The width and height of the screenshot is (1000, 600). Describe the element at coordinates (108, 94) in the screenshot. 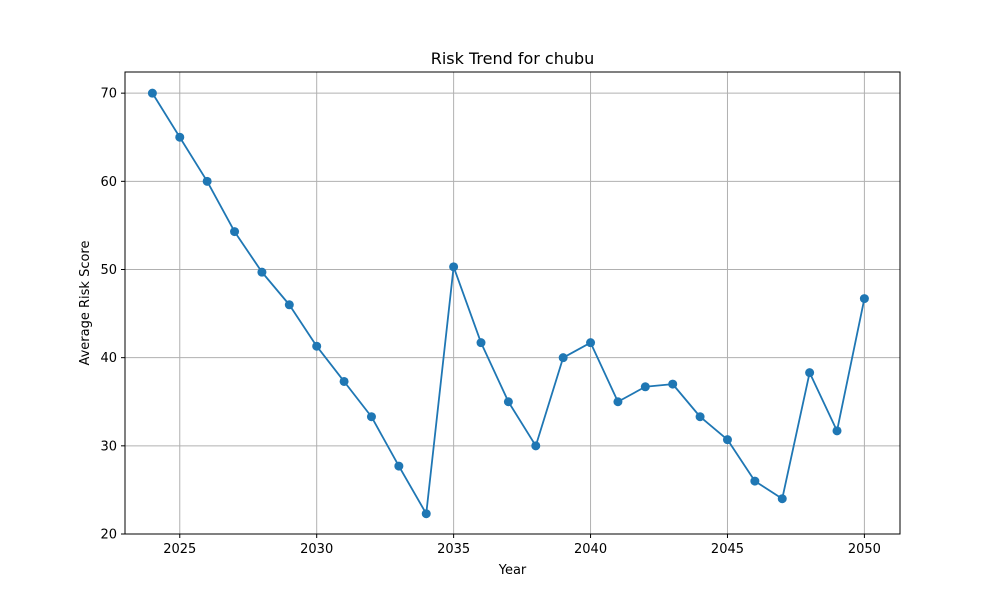

I see `y-tick-label: 70` at that location.